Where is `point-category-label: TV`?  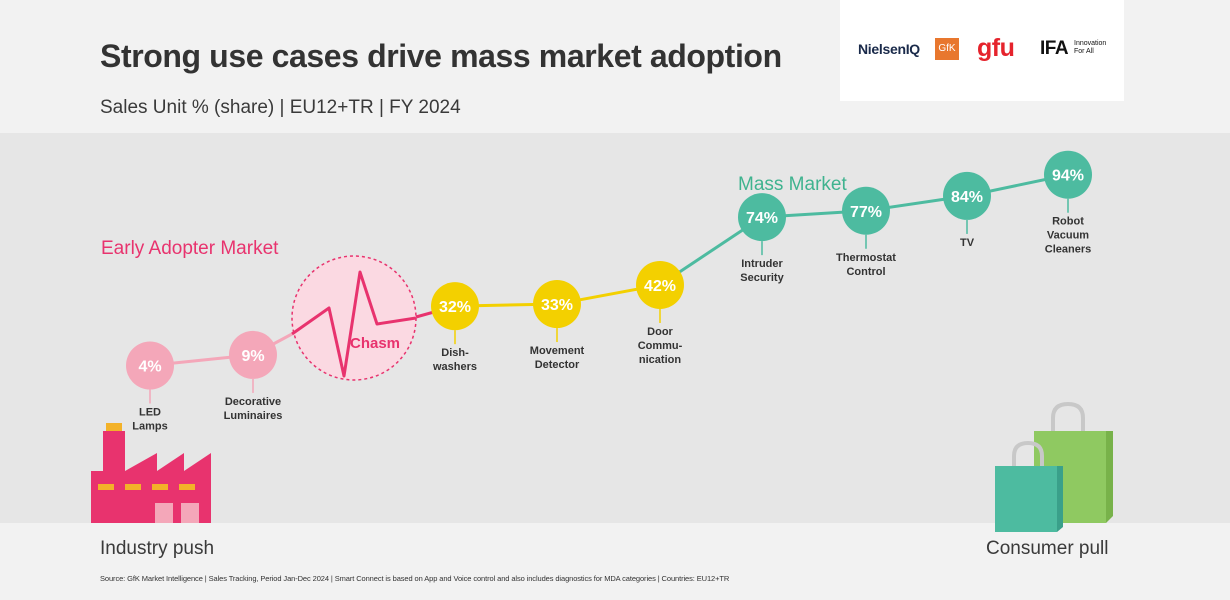
point-category-label: TV is located at coordinates (967, 243).